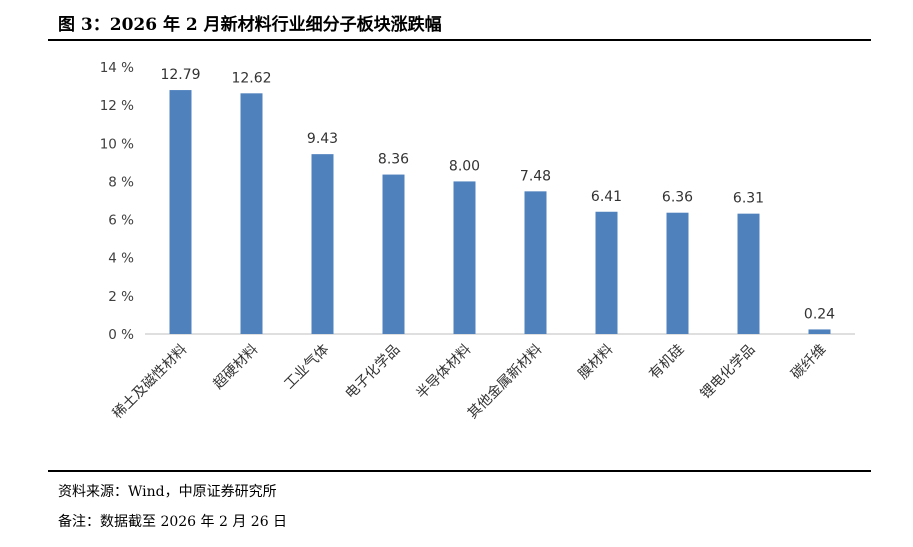 The image size is (913, 547). What do you see at coordinates (595, 362) in the screenshot?
I see `category-label: 膜材料` at bounding box center [595, 362].